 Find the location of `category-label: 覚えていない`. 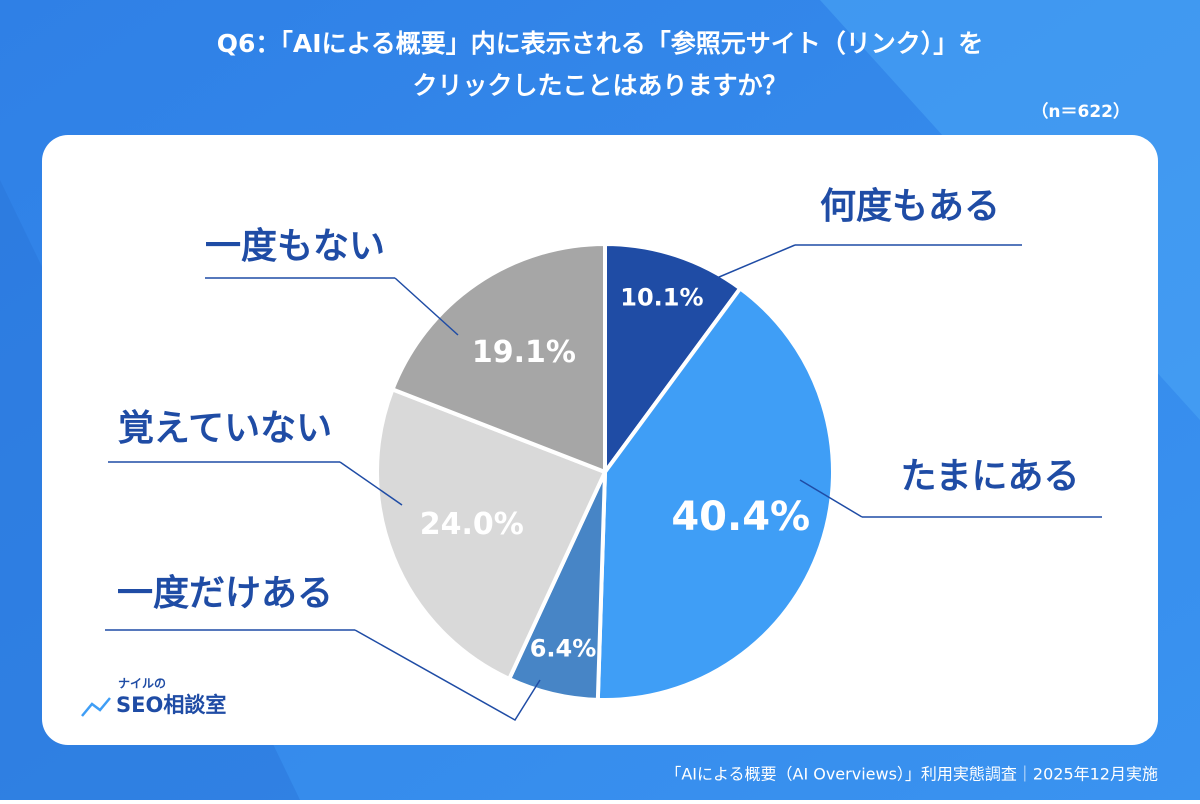

category-label: 覚えていない is located at coordinates (225, 428).